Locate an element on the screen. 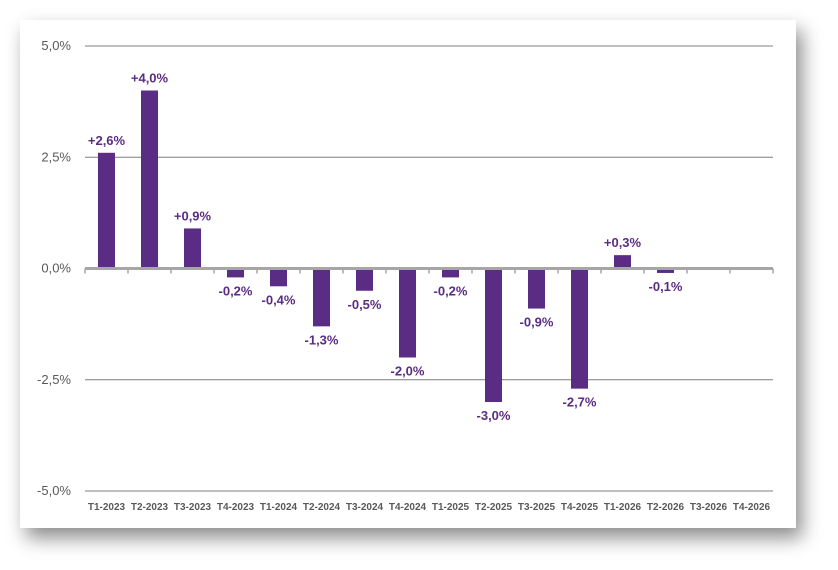 The height and width of the screenshot is (570, 838). bar-t3-2025 is located at coordinates (536, 288).